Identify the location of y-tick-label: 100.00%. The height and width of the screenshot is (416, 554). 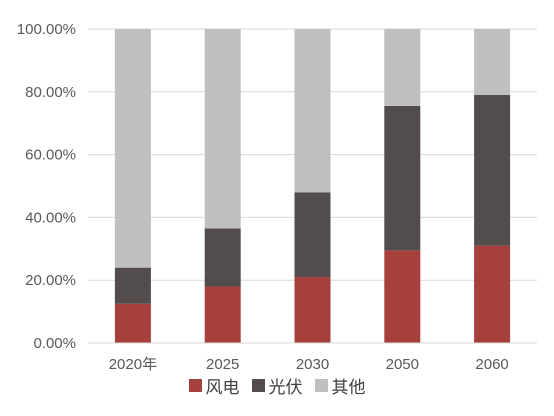
(46, 29).